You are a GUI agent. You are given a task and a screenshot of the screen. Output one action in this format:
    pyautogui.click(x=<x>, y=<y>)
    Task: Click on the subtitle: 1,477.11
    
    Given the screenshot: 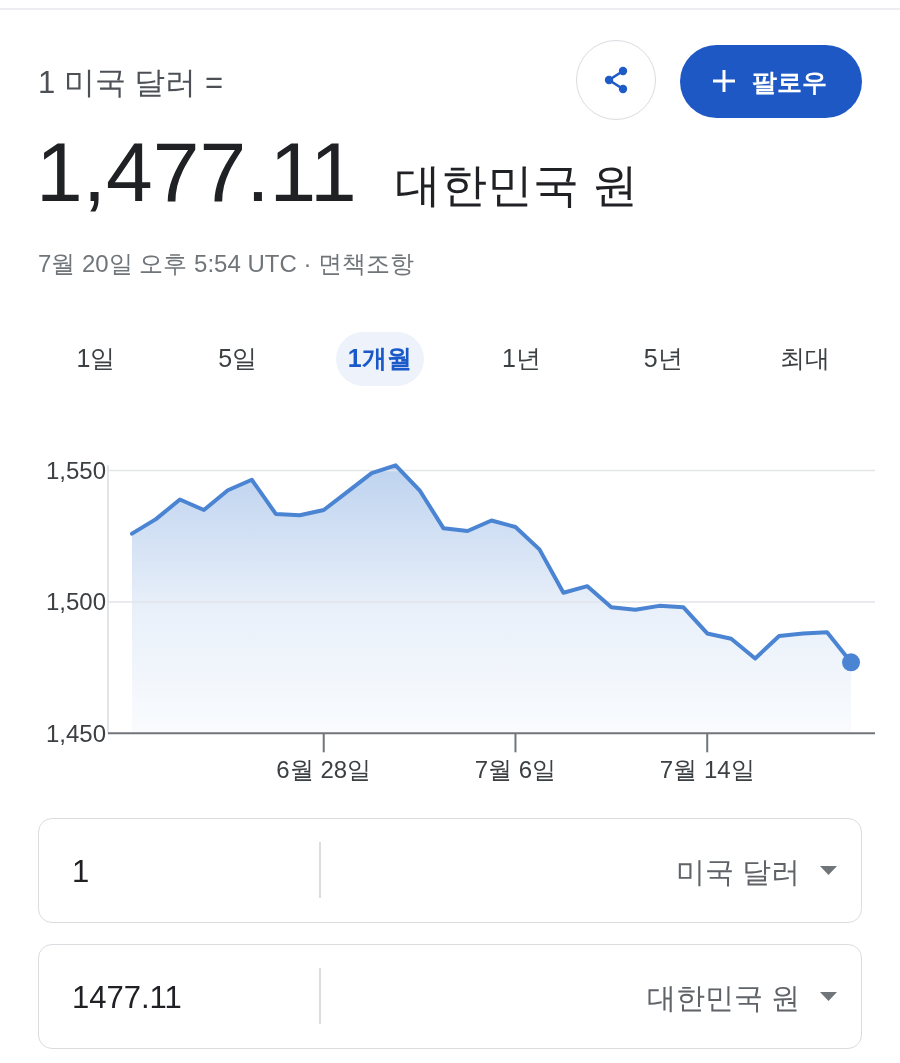 What is the action you would take?
    pyautogui.click(x=196, y=171)
    